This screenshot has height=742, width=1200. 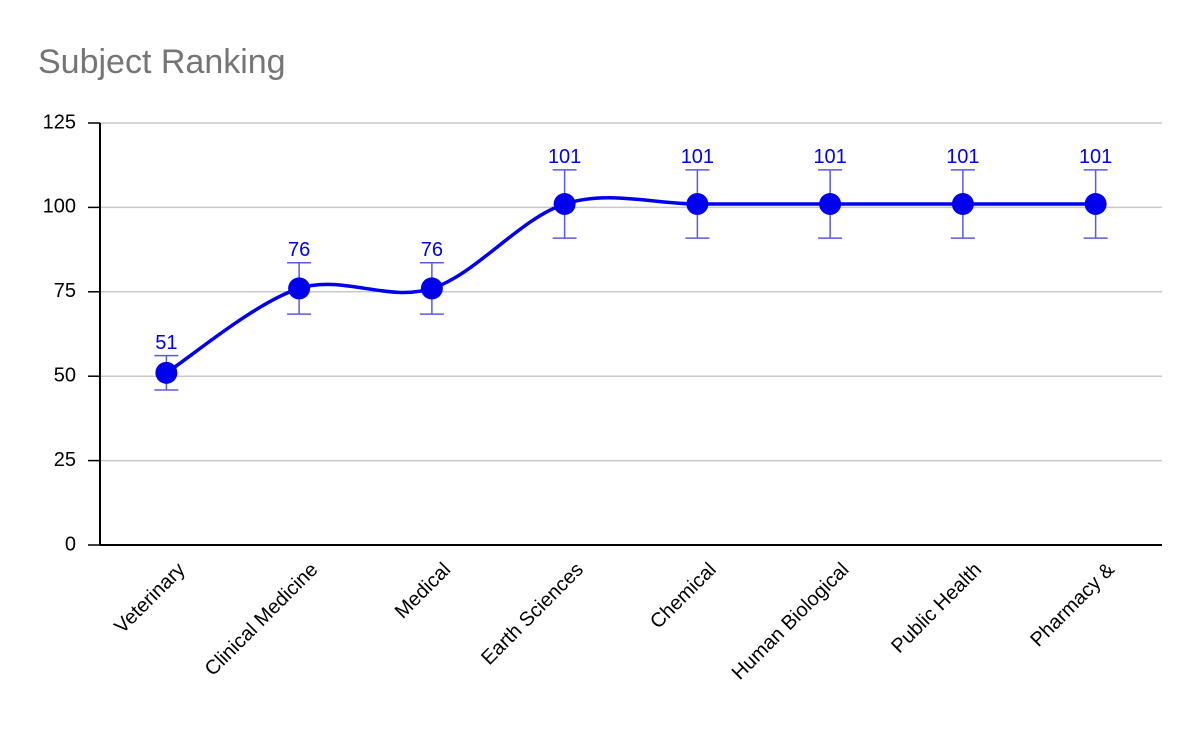 What do you see at coordinates (166, 343) in the screenshot?
I see `data-label: 51` at bounding box center [166, 343].